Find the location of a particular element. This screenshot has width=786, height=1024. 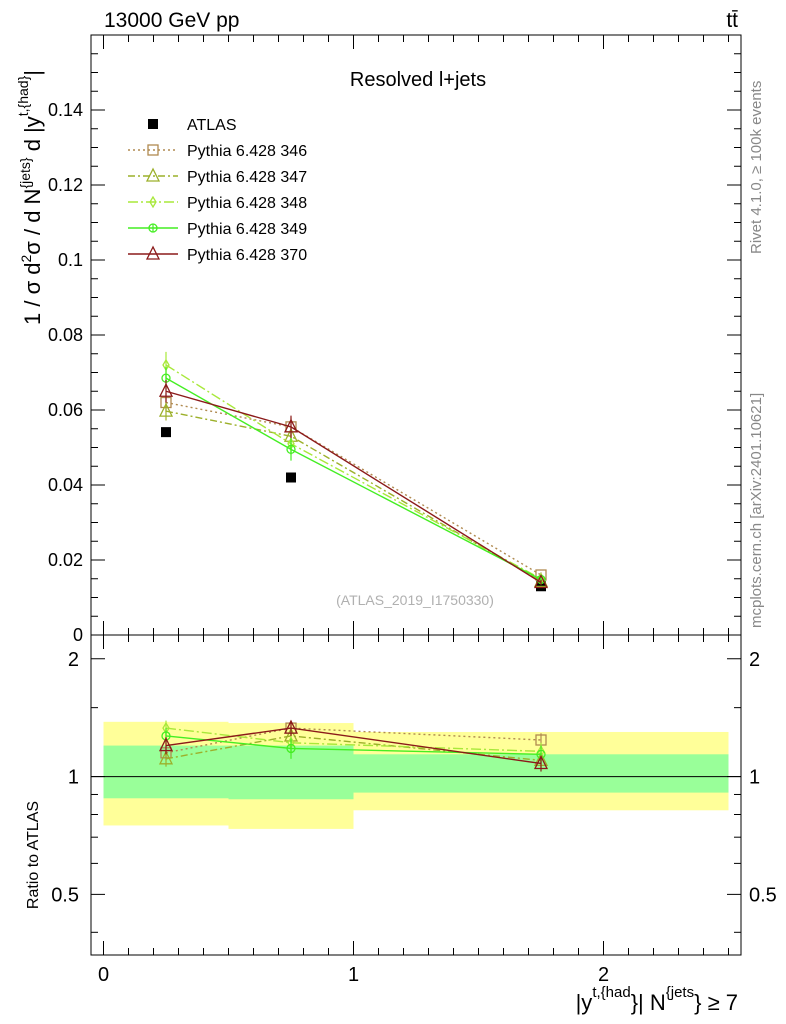

ratio-line-p348 is located at coordinates (353, 740).